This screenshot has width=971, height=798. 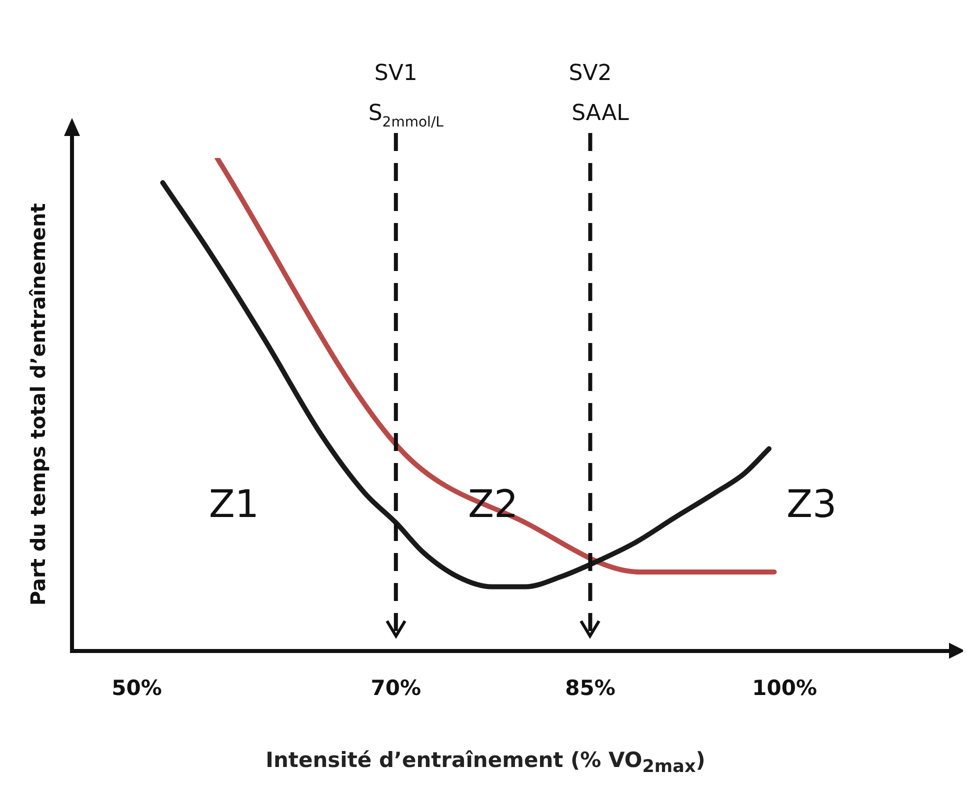 What do you see at coordinates (590, 73) in the screenshot?
I see `ref-line-label: SV2` at bounding box center [590, 73].